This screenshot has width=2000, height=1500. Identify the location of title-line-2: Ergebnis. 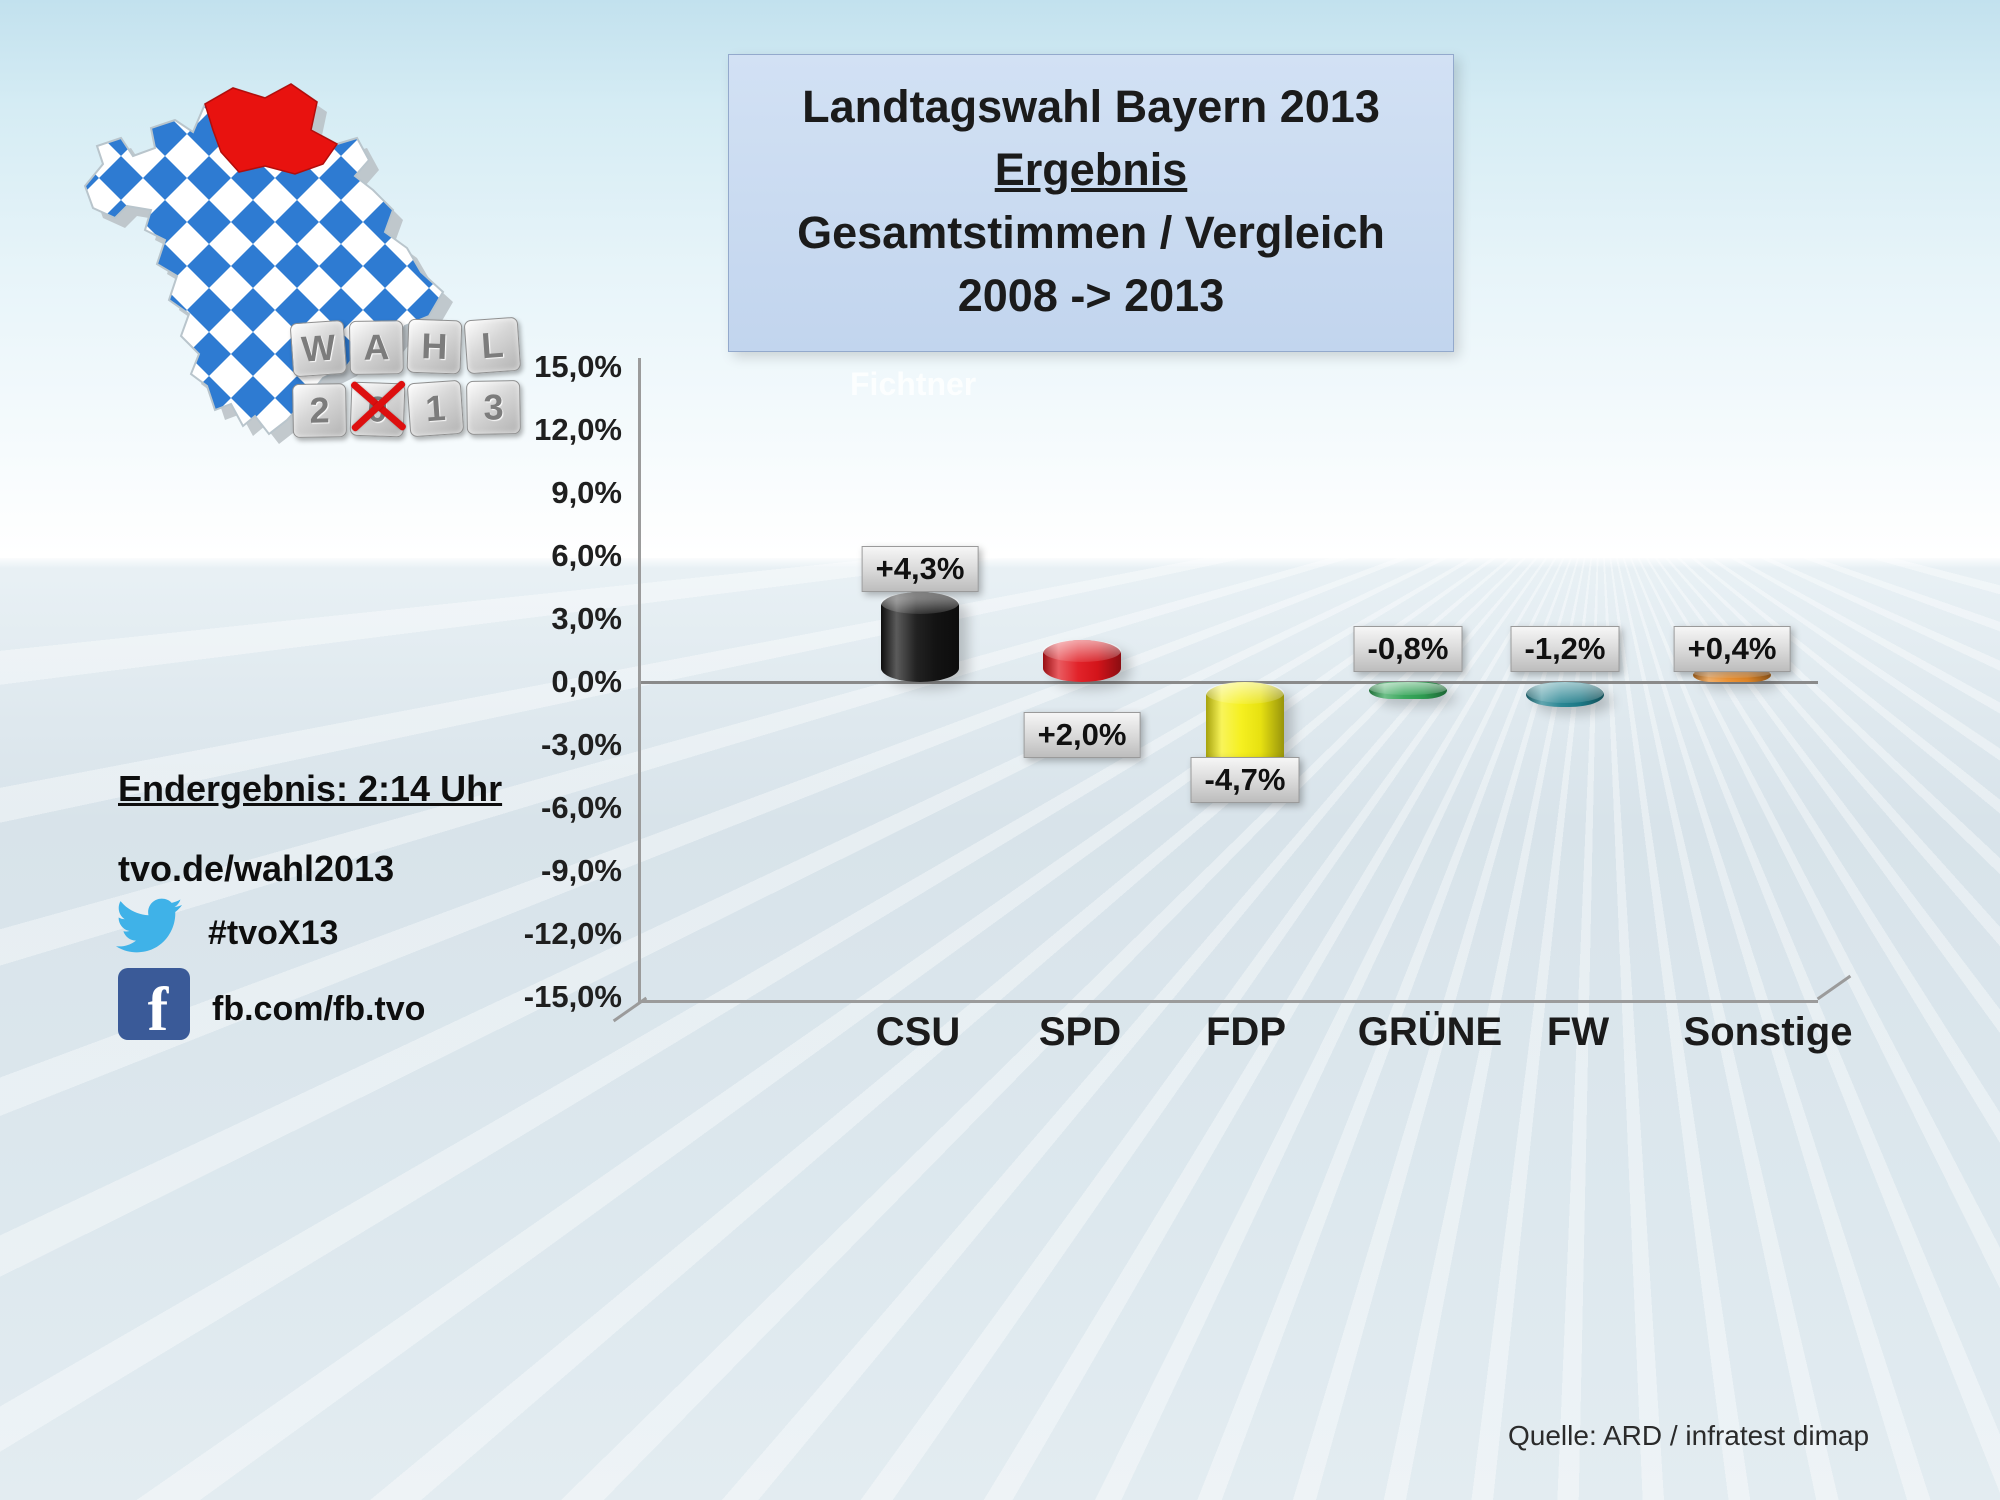
(1091, 169).